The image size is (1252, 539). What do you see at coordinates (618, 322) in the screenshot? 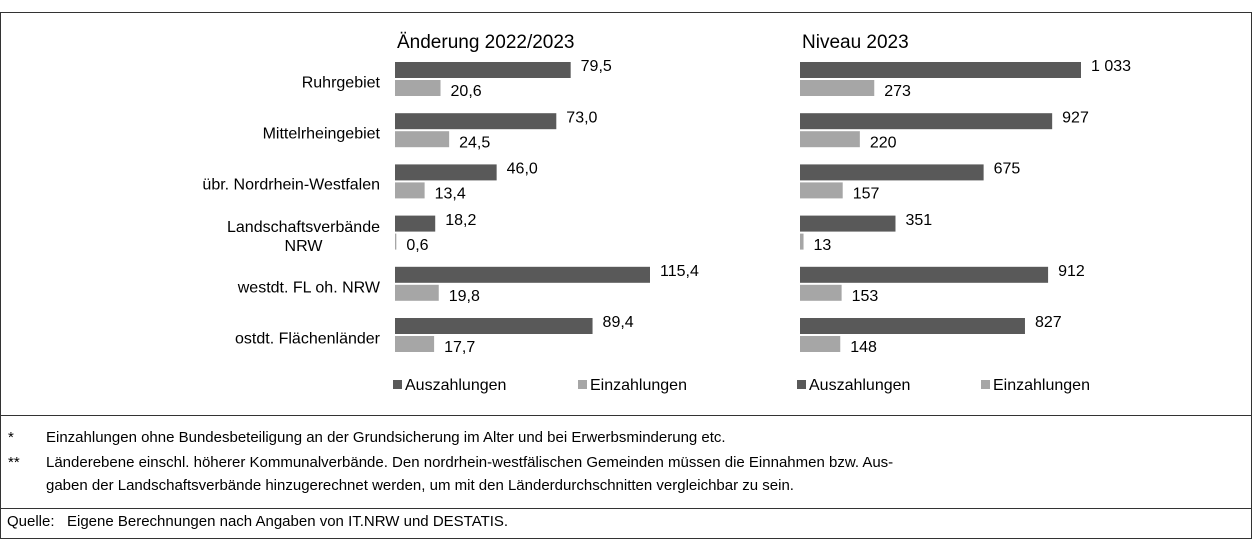
I see `value-label: 89,4` at bounding box center [618, 322].